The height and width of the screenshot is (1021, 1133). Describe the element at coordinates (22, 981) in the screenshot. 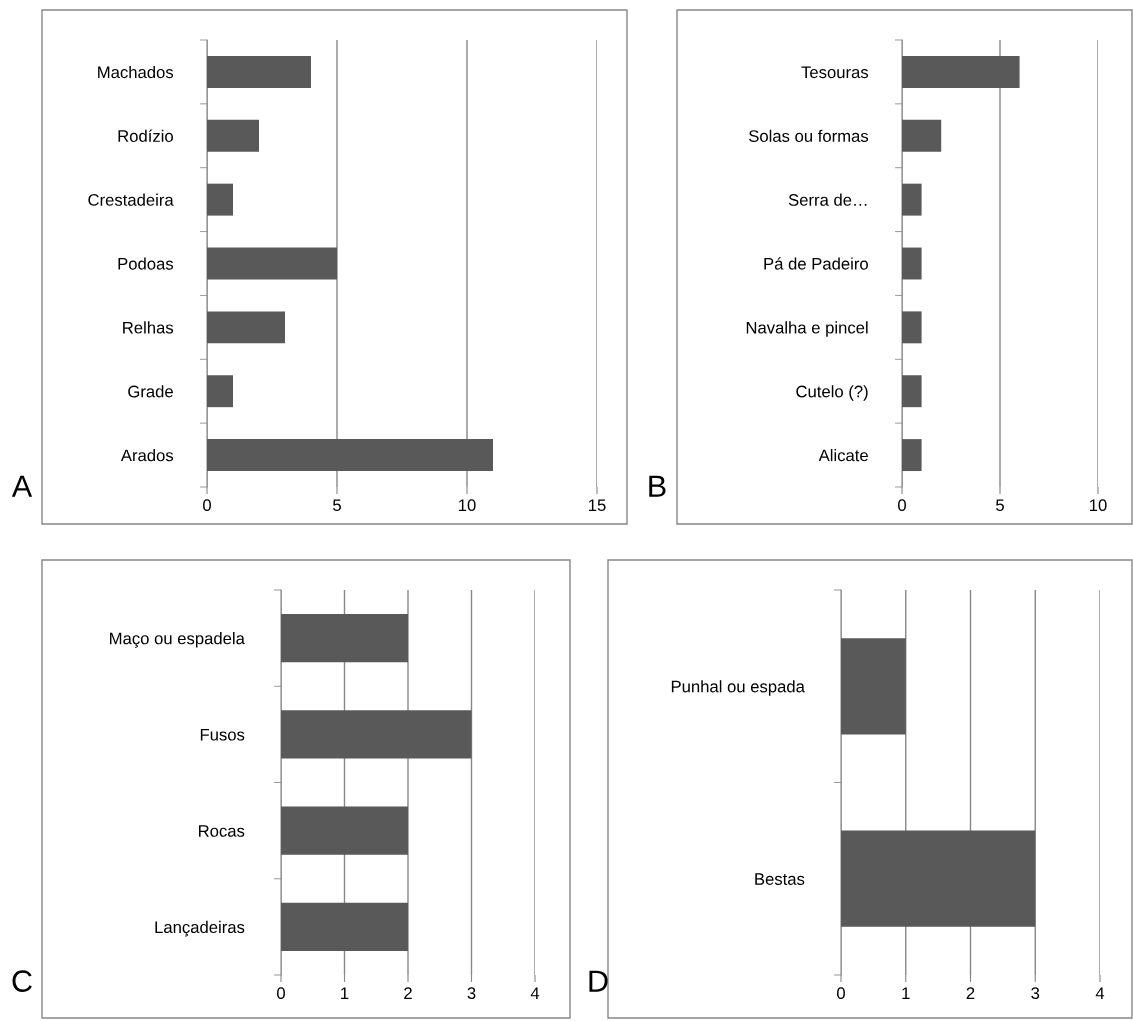

I see `text: C` at that location.